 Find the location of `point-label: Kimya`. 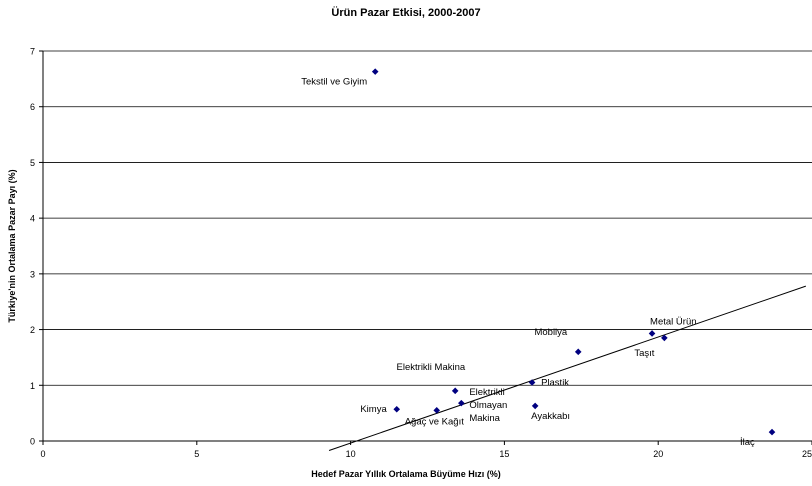

point-label: Kimya is located at coordinates (373, 409).